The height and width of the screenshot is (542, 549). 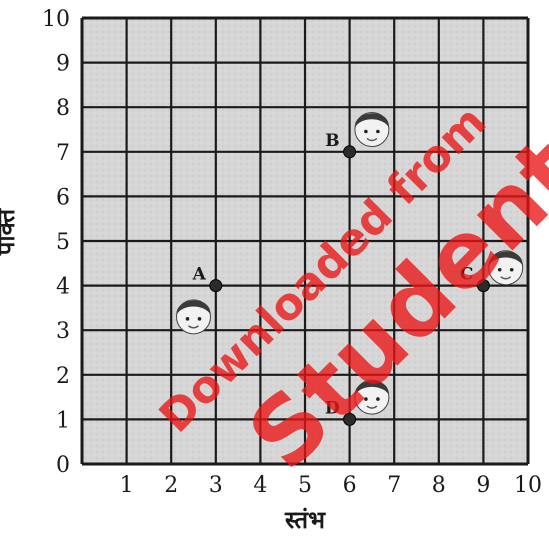 I want to click on x-tick-label: 2, so click(x=171, y=485).